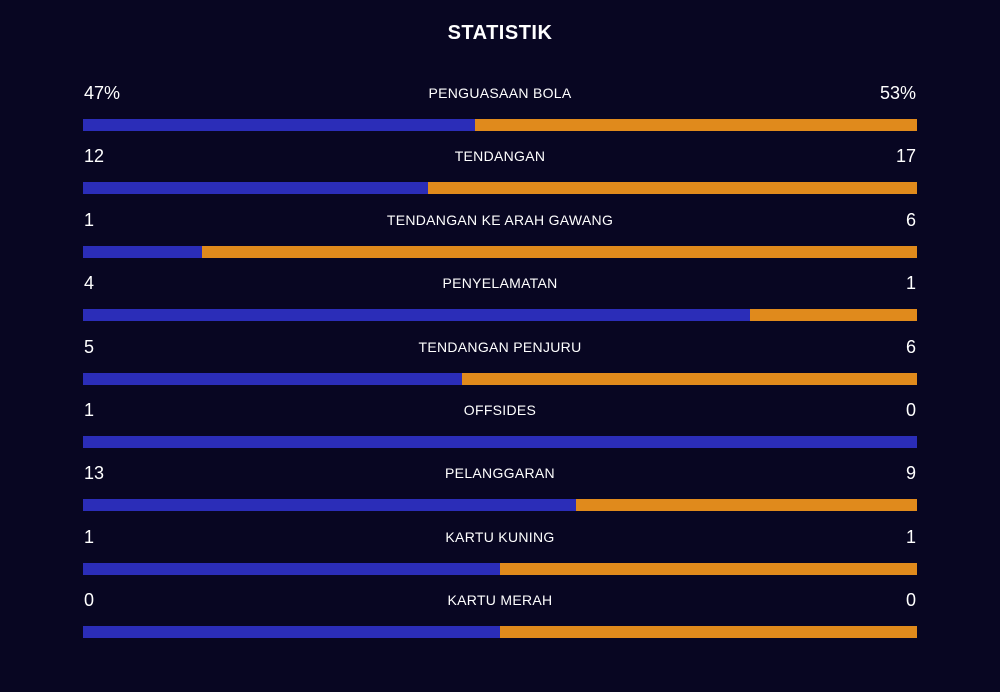 This screenshot has height=692, width=1000. I want to click on stat-row-fouls: 13 PELANGGARAN 9, so click(500, 491).